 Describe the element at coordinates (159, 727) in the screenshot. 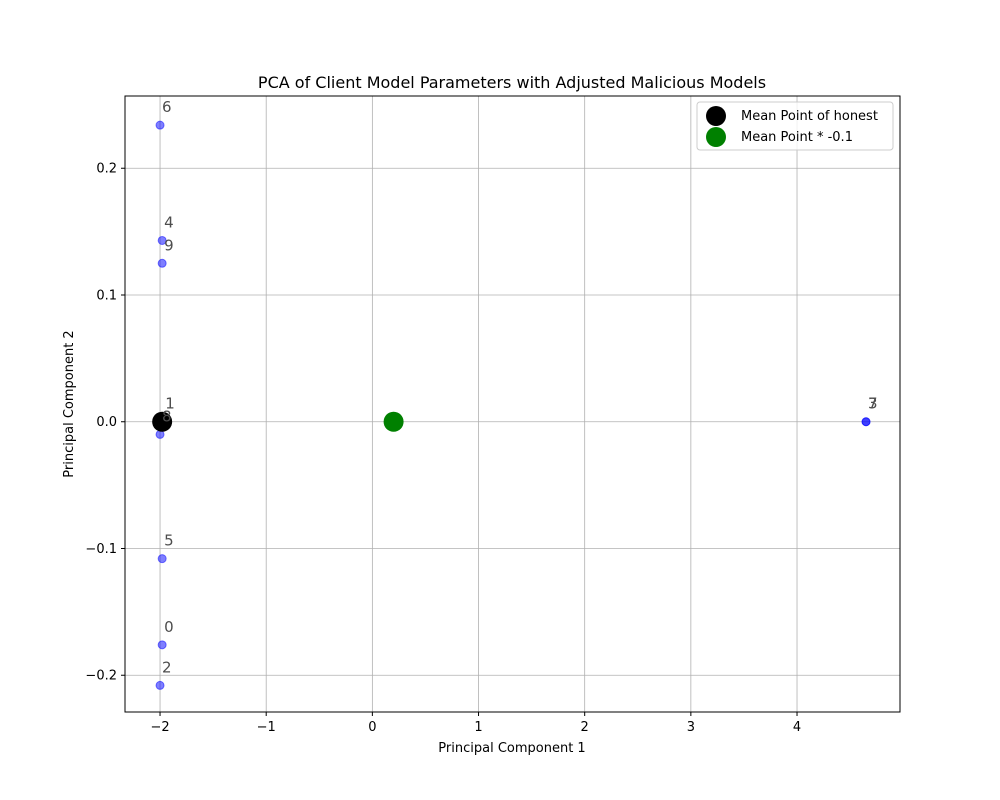

I see `x-tick-label: −2` at that location.